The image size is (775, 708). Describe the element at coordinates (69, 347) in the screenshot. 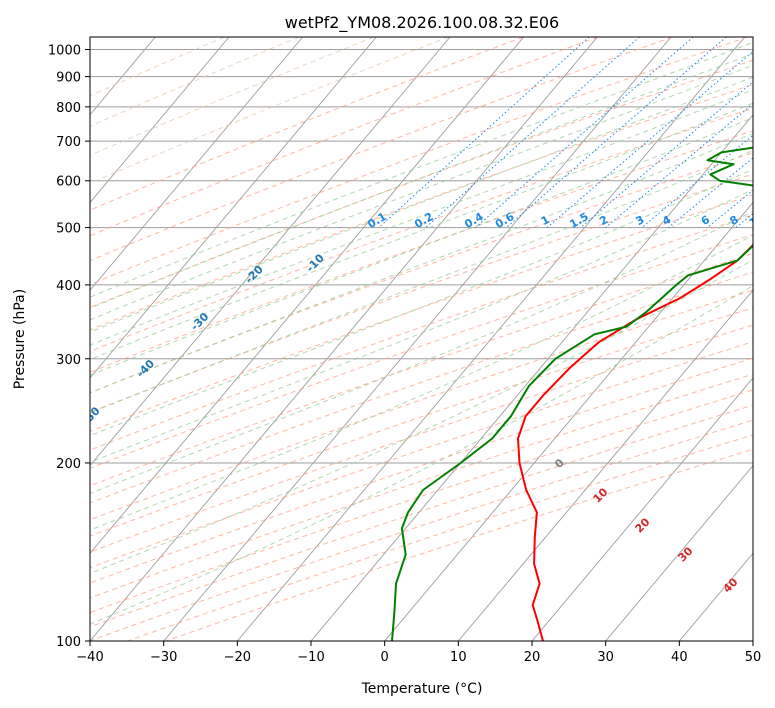

I see `y-axis-ticks: 1000 900 800 700 600 500 400 300 200 100` at that location.